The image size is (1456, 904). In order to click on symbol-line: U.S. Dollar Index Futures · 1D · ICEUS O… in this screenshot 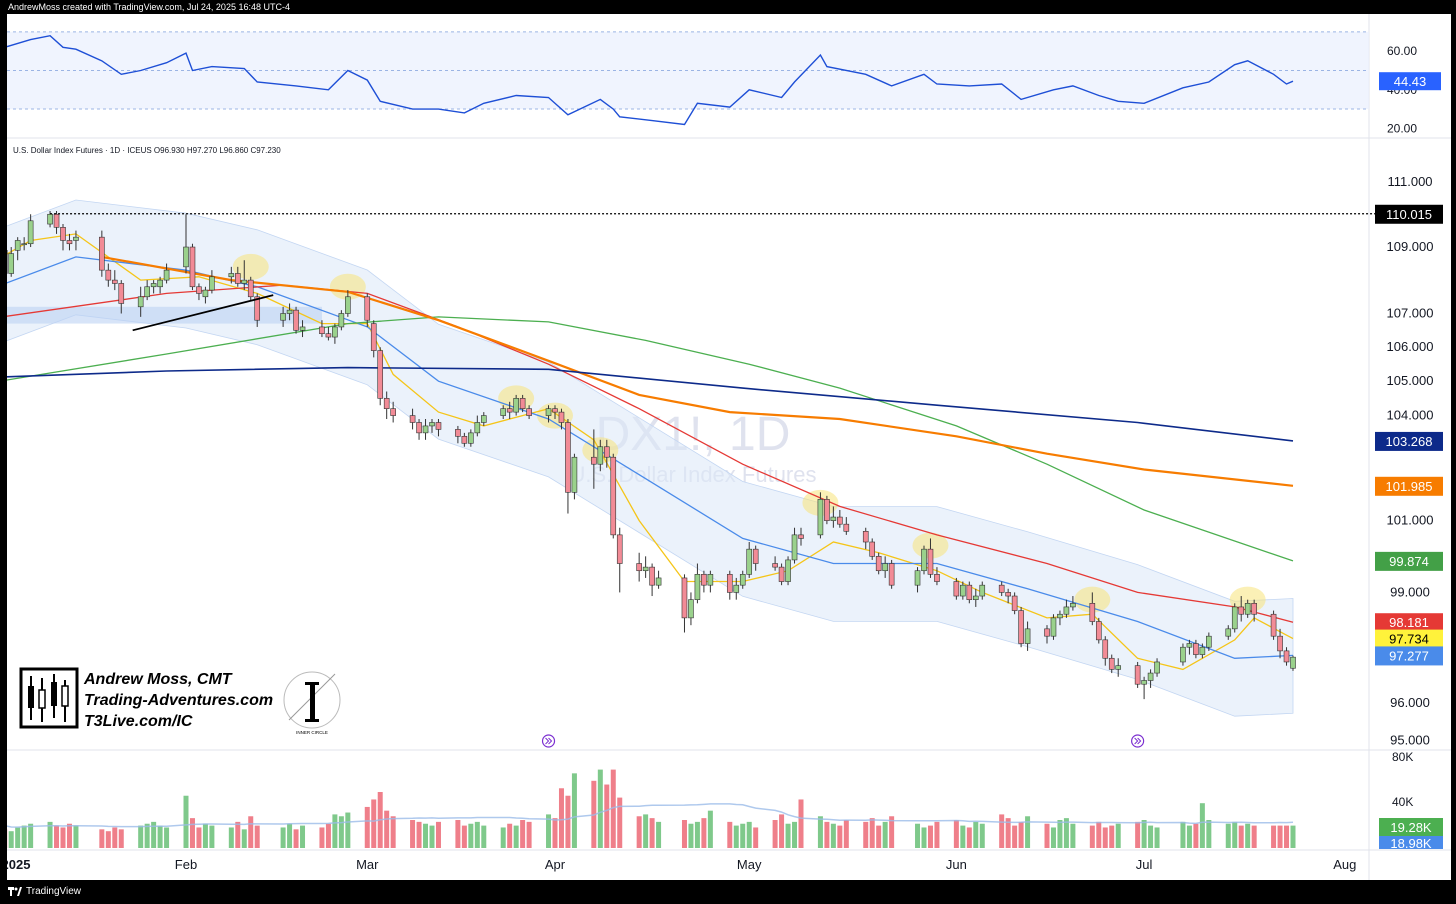, I will do `click(147, 150)`.